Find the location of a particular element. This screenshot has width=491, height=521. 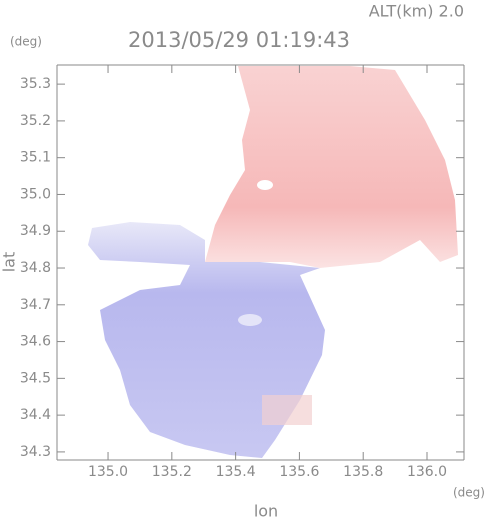

y-tick-label: 34.3 is located at coordinates (35, 452).